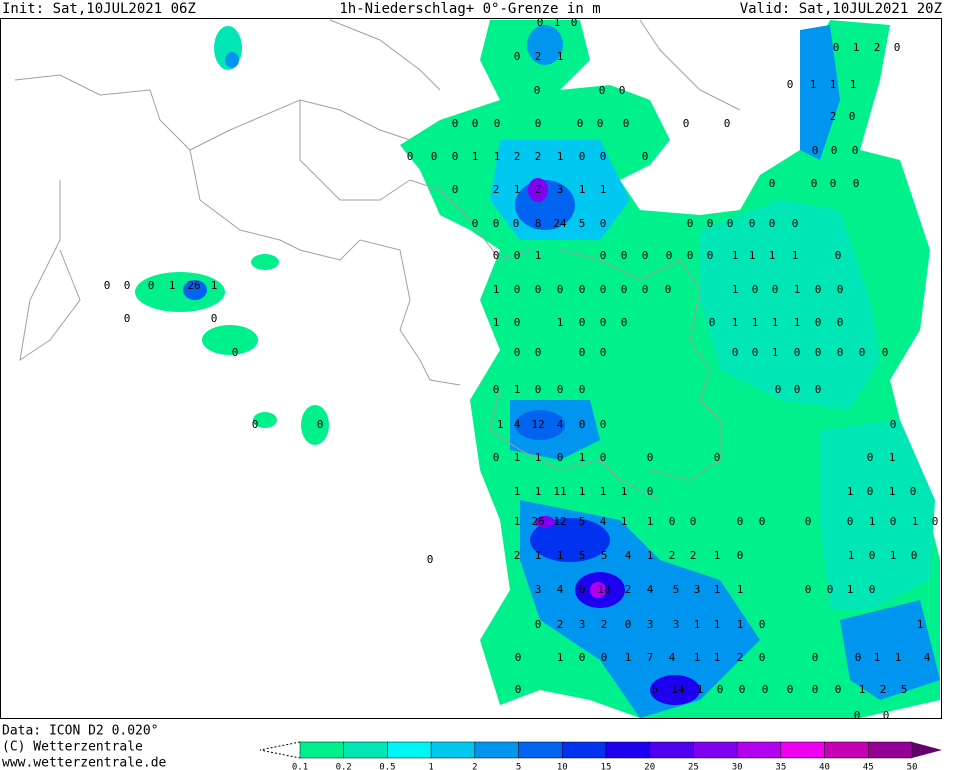 The width and height of the screenshot is (959, 770). I want to click on valid-time: Valid: Sat,10JUL2021 20Z, so click(841, 9).